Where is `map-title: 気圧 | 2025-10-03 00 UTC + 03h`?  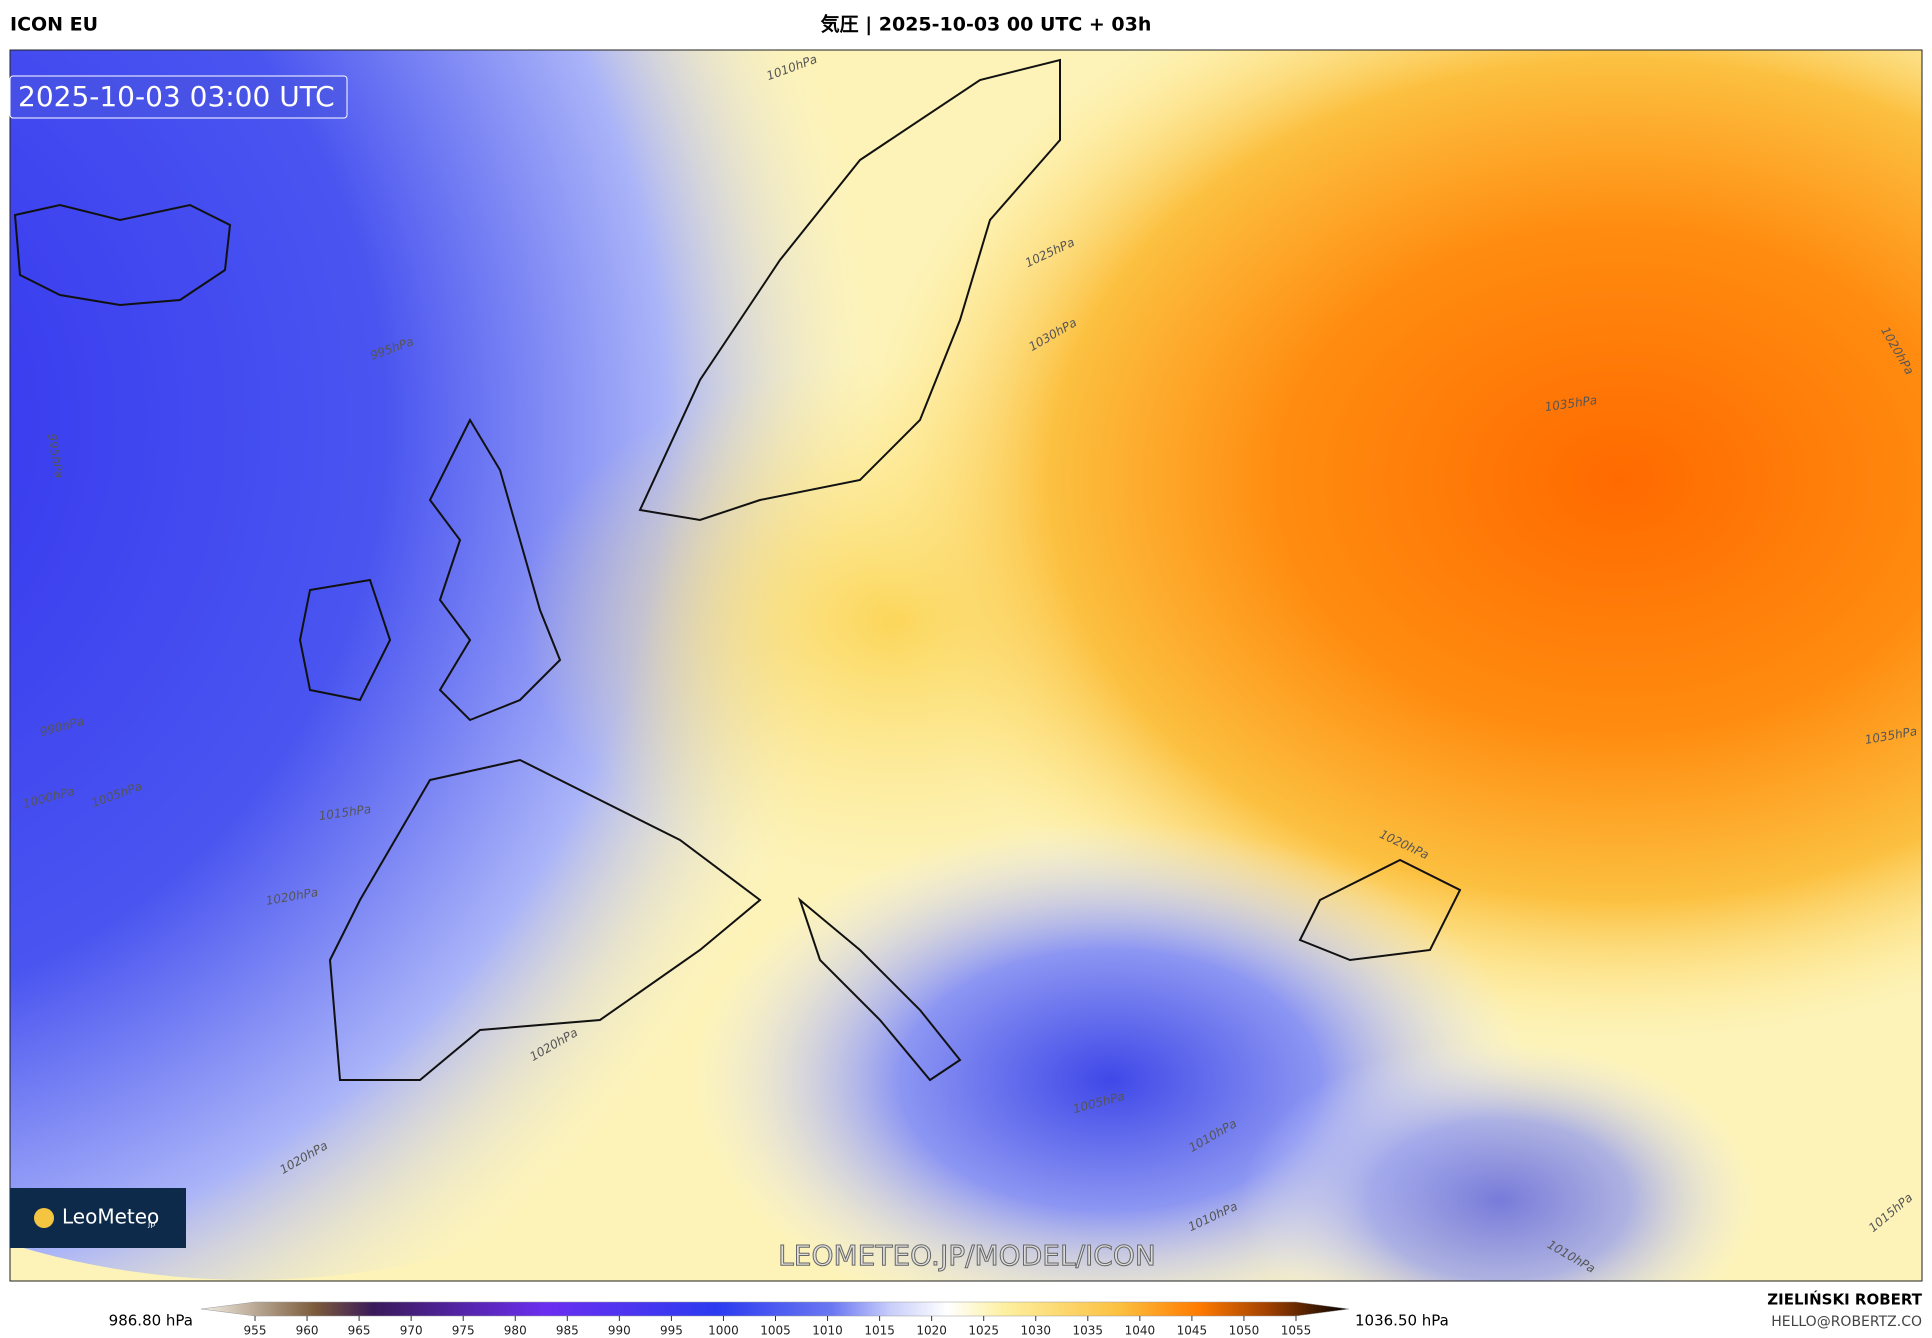 map-title: 気圧 | 2025-10-03 00 UTC + 03h is located at coordinates (986, 24).